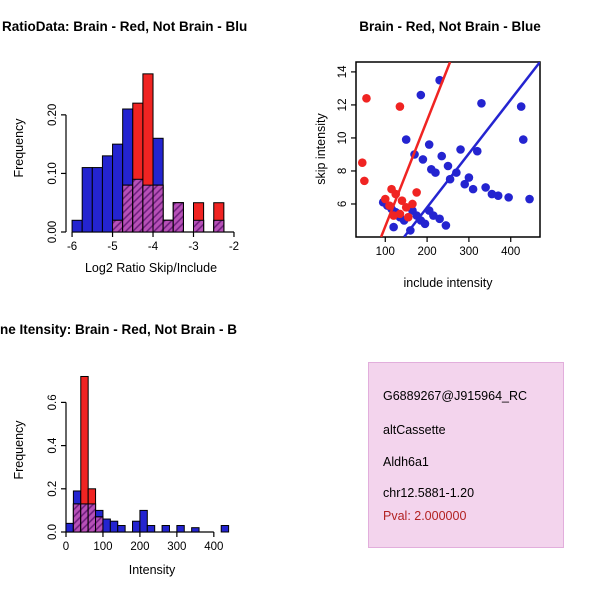 The image size is (600, 600). Describe the element at coordinates (66, 547) in the screenshot. I see `svg-text: 0` at that location.